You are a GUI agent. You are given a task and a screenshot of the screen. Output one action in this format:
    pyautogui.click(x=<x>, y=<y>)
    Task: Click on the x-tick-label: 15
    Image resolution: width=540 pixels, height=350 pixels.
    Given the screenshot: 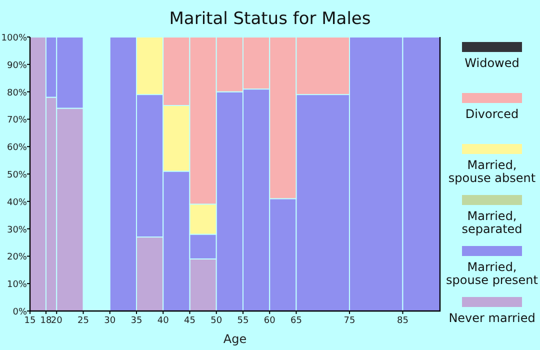 What is the action you would take?
    pyautogui.click(x=30, y=321)
    